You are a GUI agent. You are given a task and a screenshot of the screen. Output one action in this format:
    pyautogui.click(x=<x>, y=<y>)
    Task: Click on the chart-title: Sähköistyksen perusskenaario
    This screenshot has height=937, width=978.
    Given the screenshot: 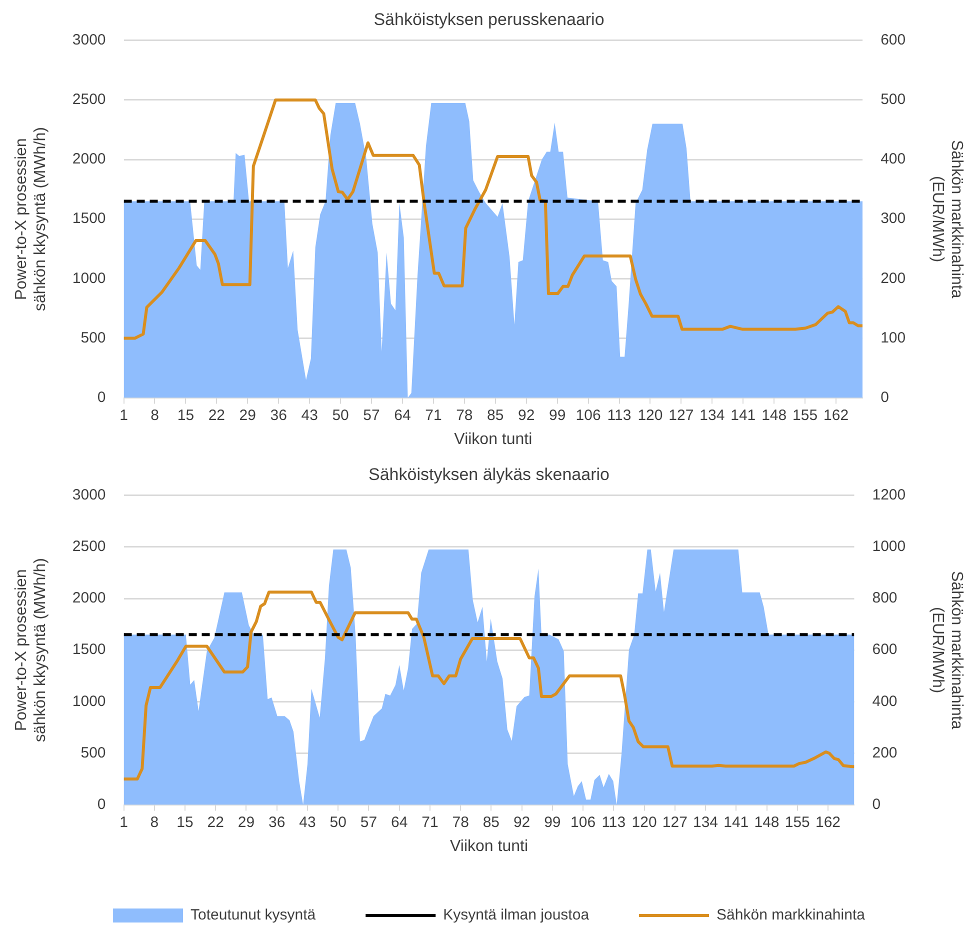 What is the action you would take?
    pyautogui.click(x=489, y=19)
    